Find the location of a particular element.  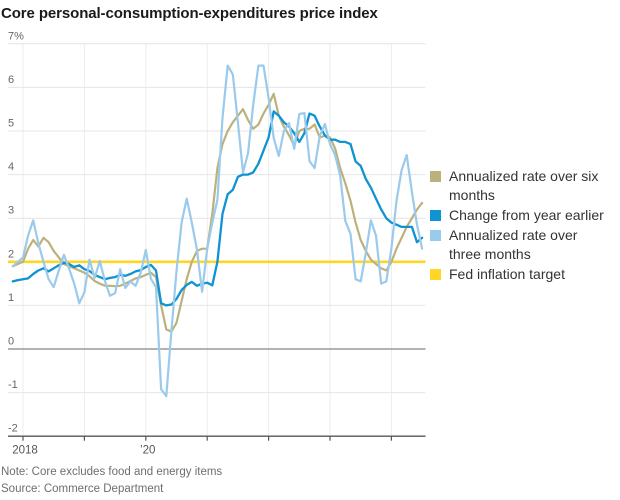

legend-item-fed-target: Fed inflation target is located at coordinates (523, 274).